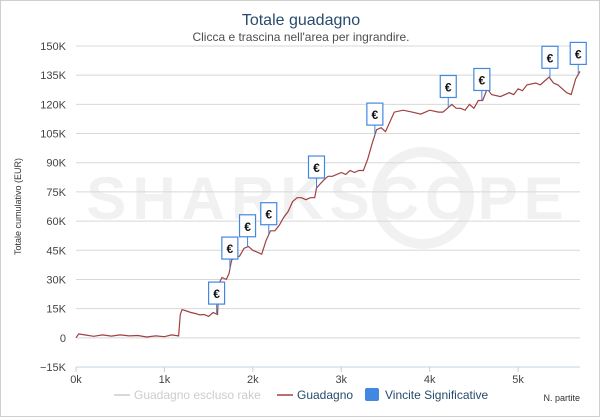 The width and height of the screenshot is (600, 417). Describe the element at coordinates (53, 76) in the screenshot. I see `y-tick-label: 135K` at that location.